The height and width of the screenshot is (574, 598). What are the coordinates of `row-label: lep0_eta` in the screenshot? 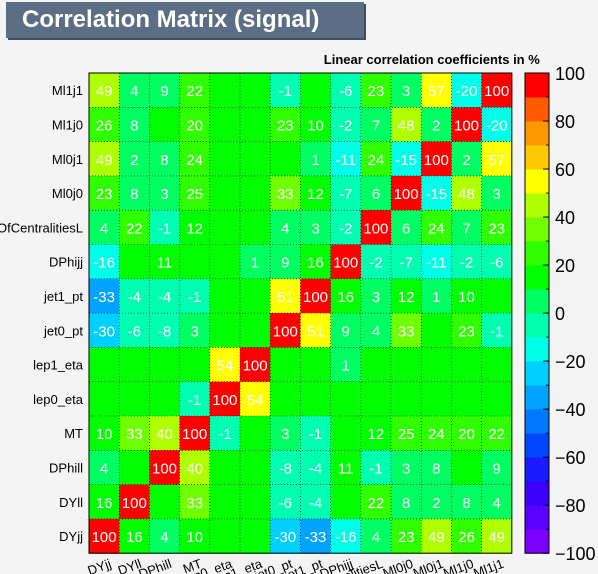 It's located at (58, 399).